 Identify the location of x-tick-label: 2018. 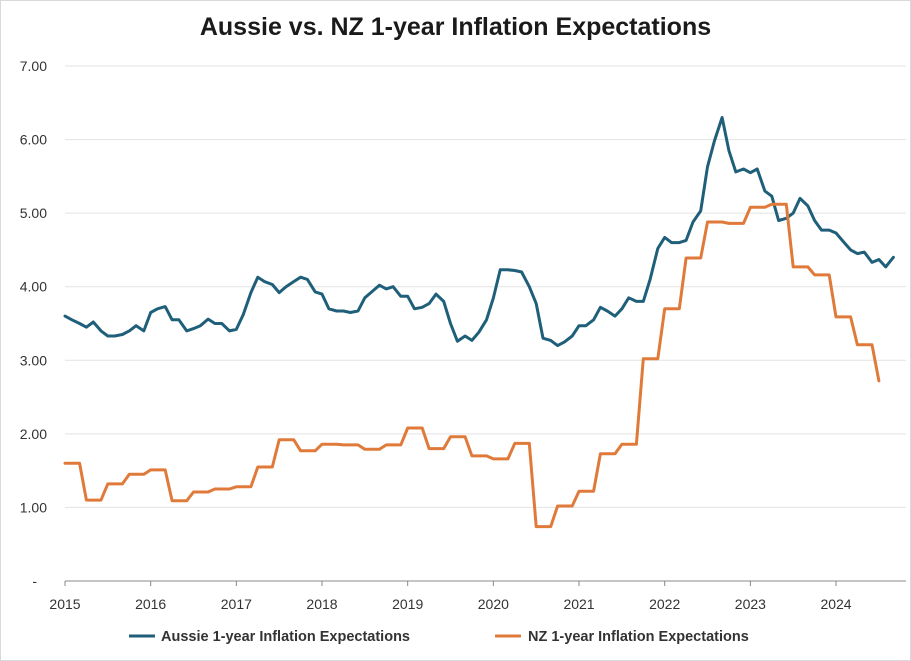
(321, 604).